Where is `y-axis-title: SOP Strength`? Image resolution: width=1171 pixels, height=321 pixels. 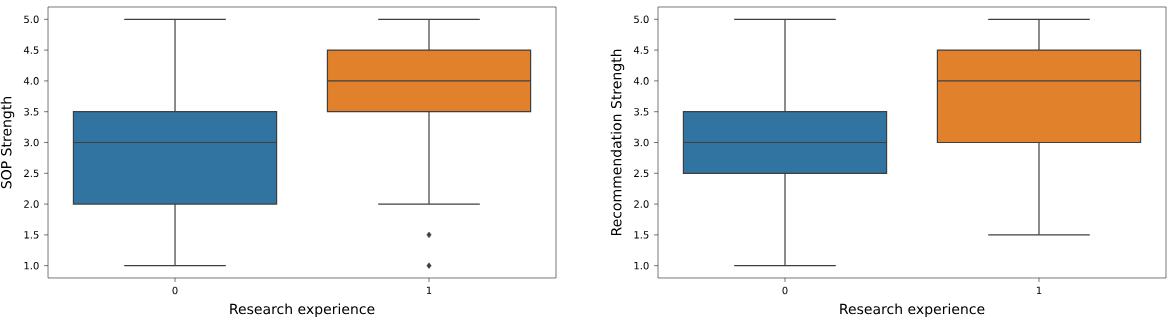 y-axis-title: SOP Strength is located at coordinates (7, 143).